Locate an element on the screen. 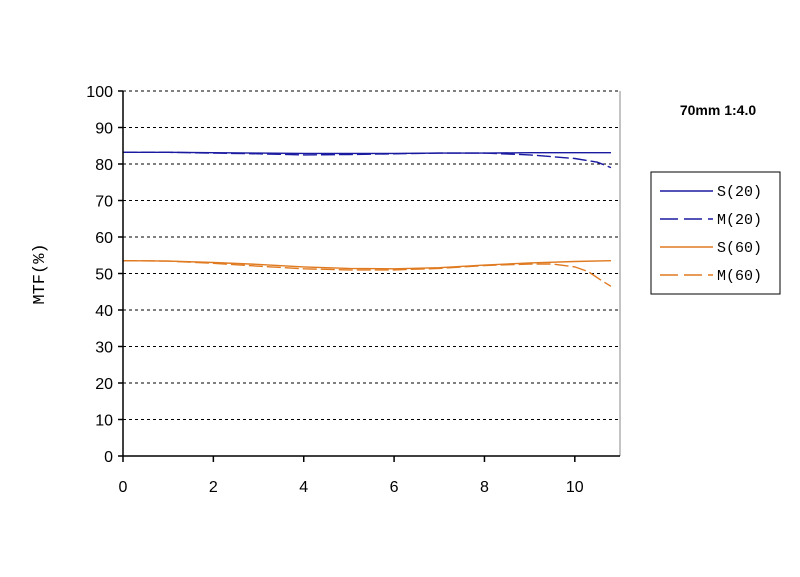 This screenshot has width=800, height=577. x-tick-label: 6 is located at coordinates (394, 487).